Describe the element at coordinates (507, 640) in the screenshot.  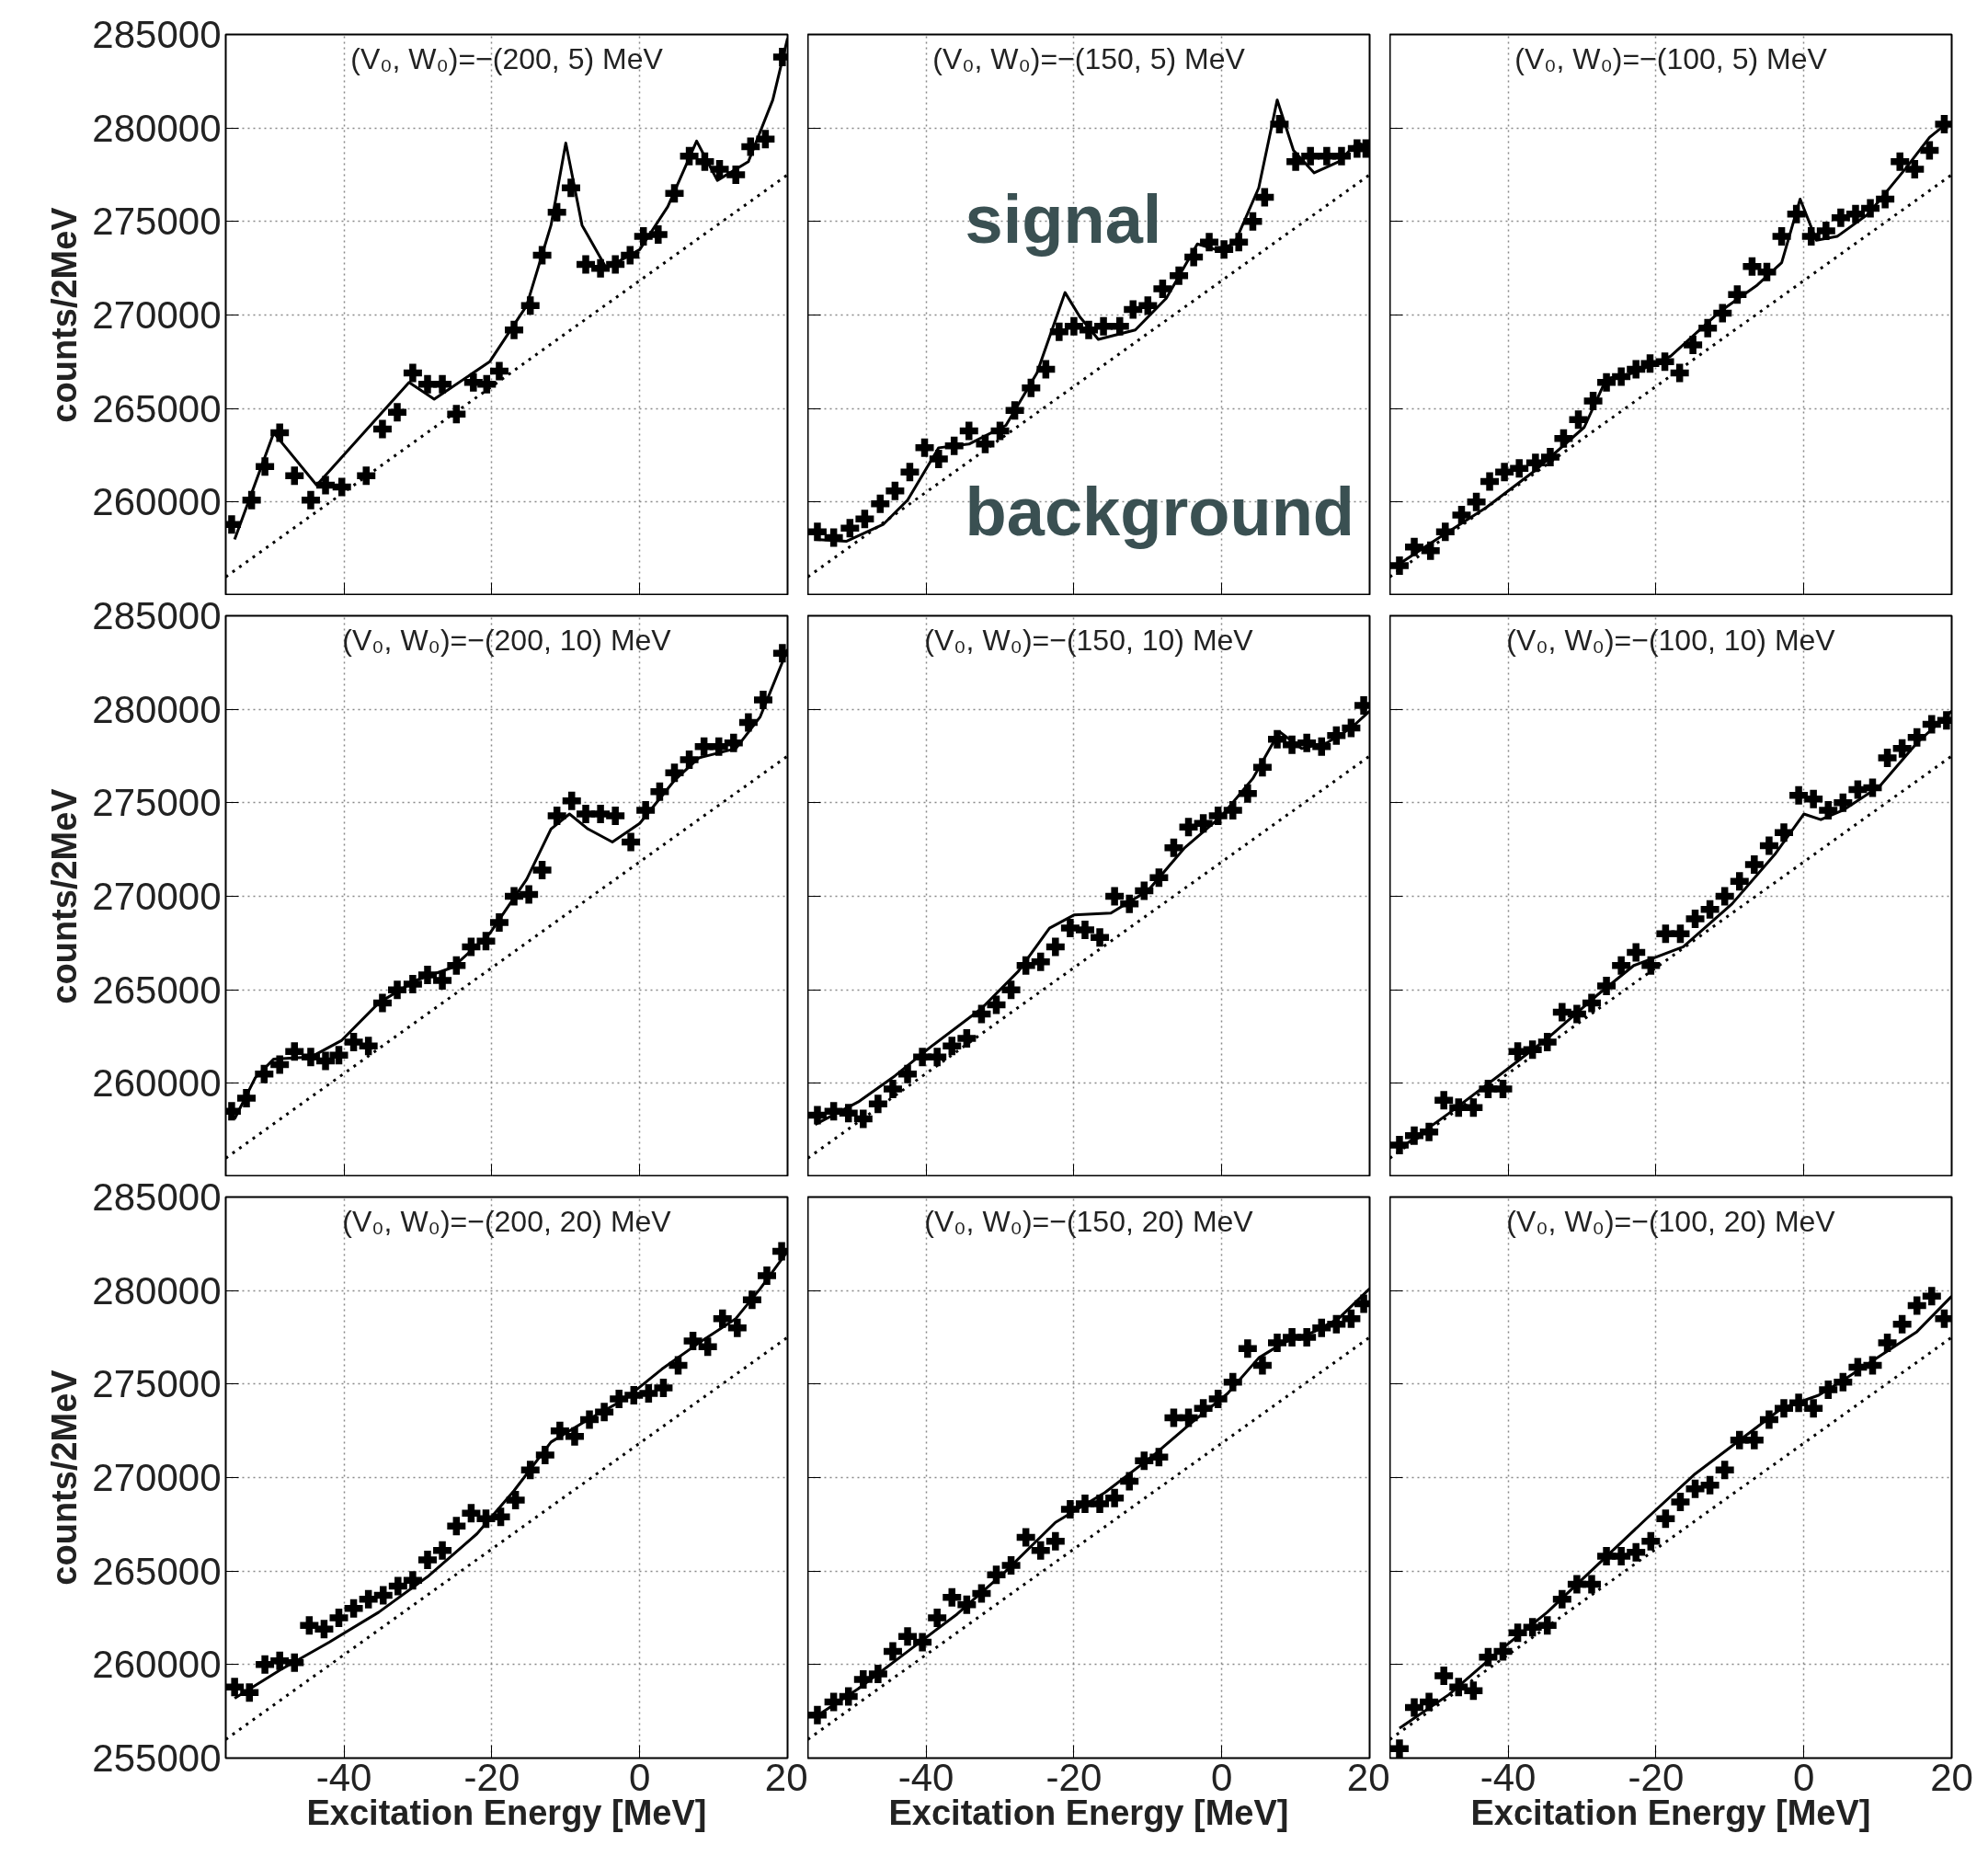
I see `chart-title: (V₀, W₀)=−(200, 10) MeV` at that location.